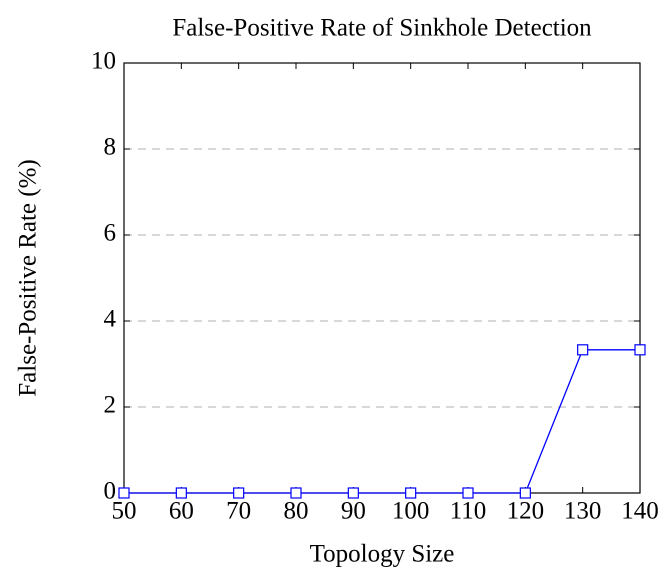  What do you see at coordinates (583, 511) in the screenshot?
I see `x-tick-label: 130` at bounding box center [583, 511].